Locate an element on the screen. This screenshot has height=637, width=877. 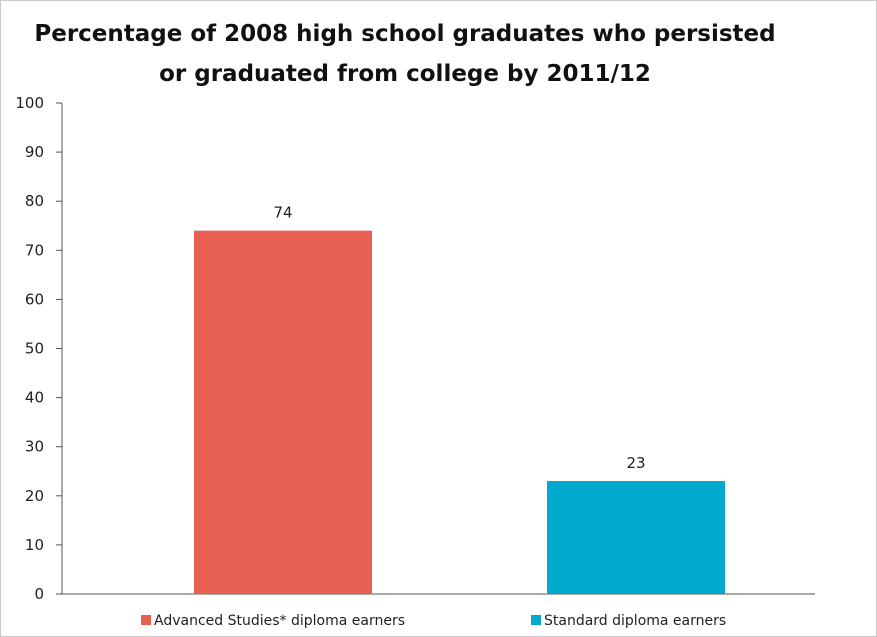
y-tick-label: 70 is located at coordinates (34, 250).